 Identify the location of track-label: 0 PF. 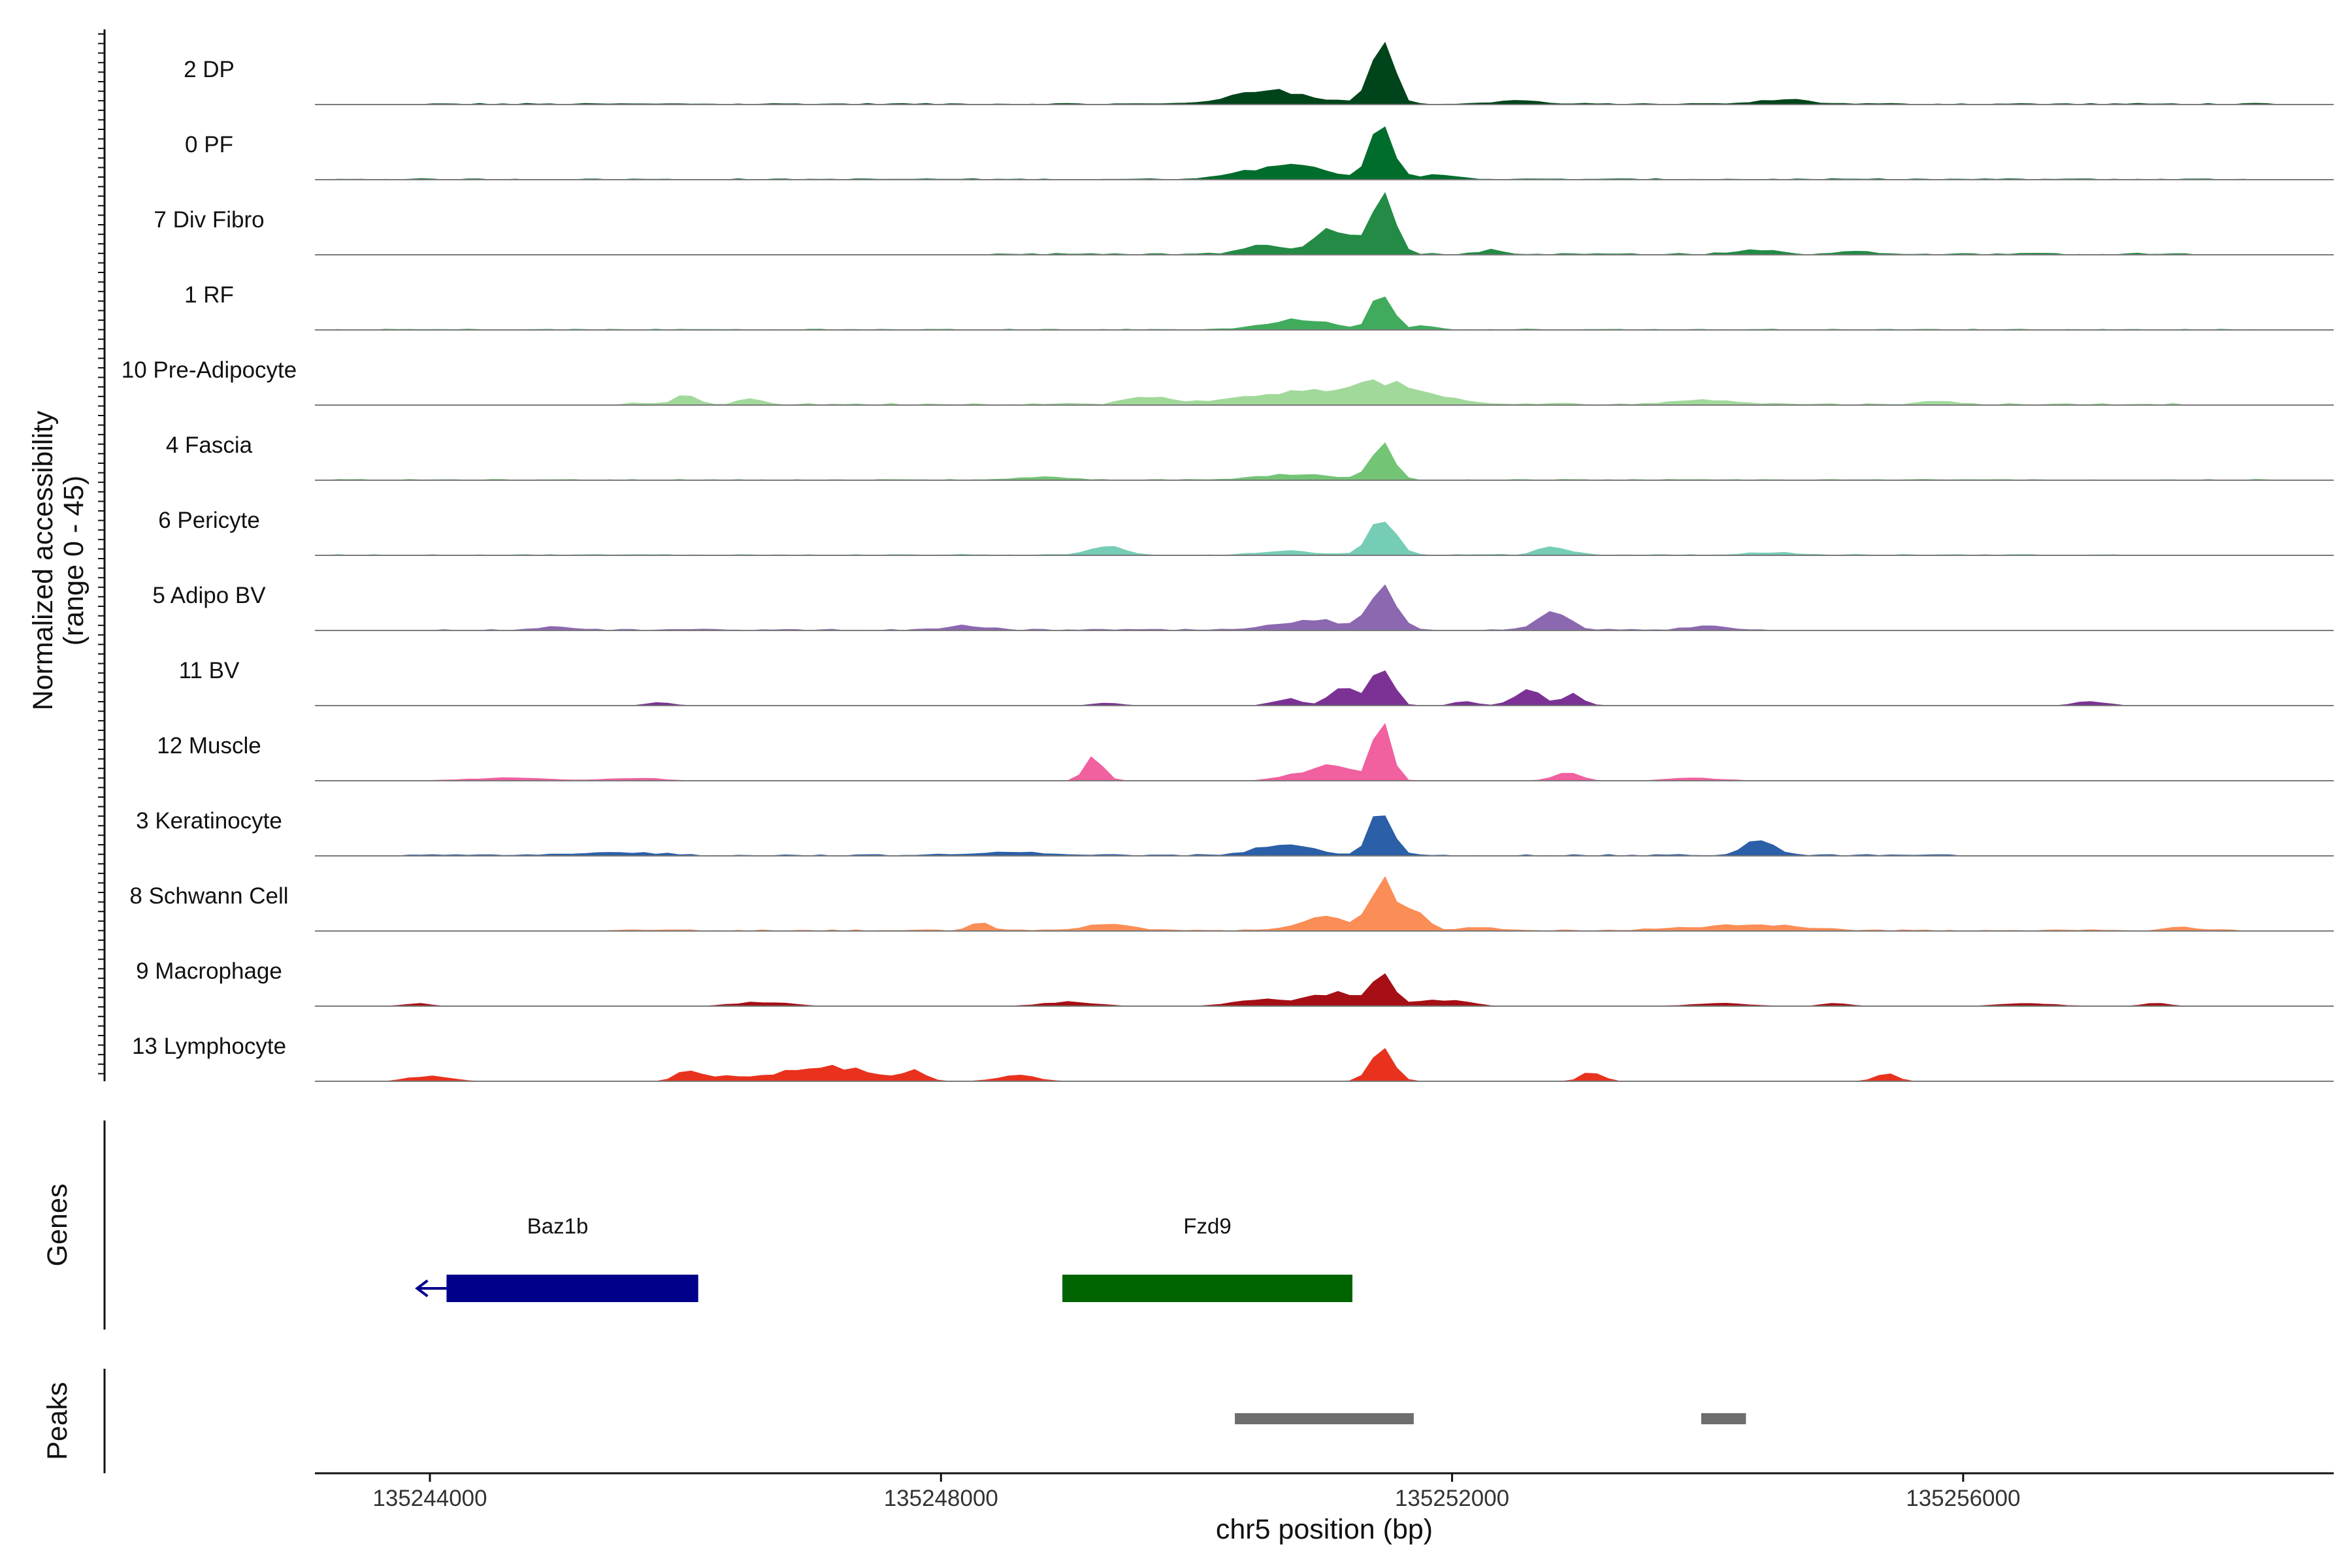
(209, 144).